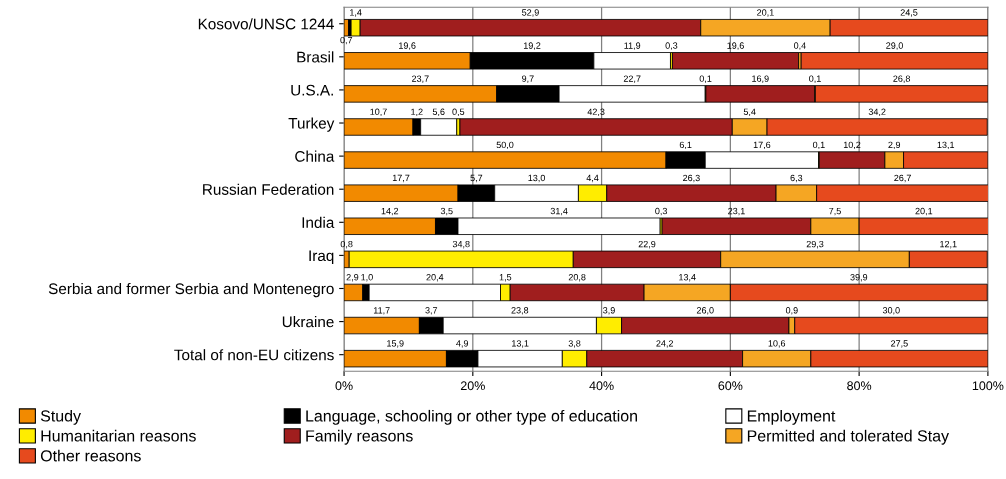 The width and height of the screenshot is (1006, 479). Describe the element at coordinates (791, 311) in the screenshot. I see `data-label: 0,9` at that location.